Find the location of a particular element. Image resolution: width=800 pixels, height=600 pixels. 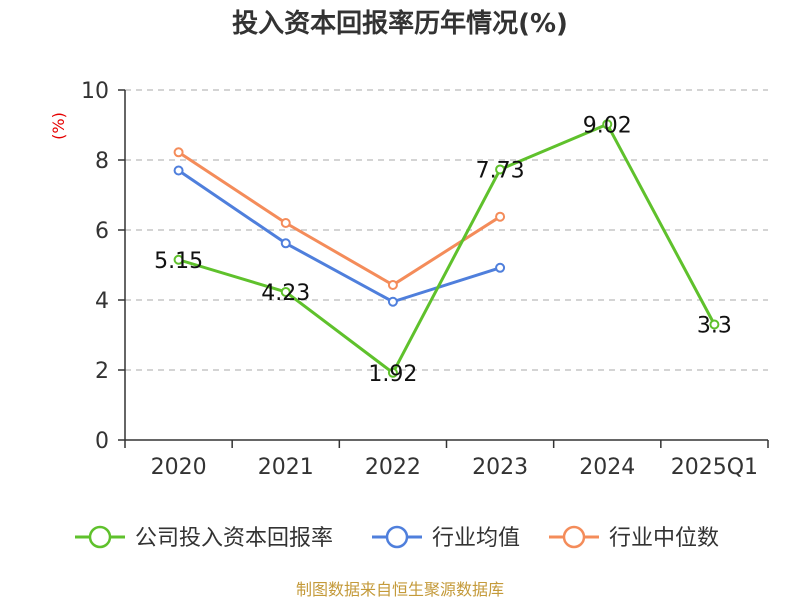

legend-label: 行业中位数 is located at coordinates (664, 538).